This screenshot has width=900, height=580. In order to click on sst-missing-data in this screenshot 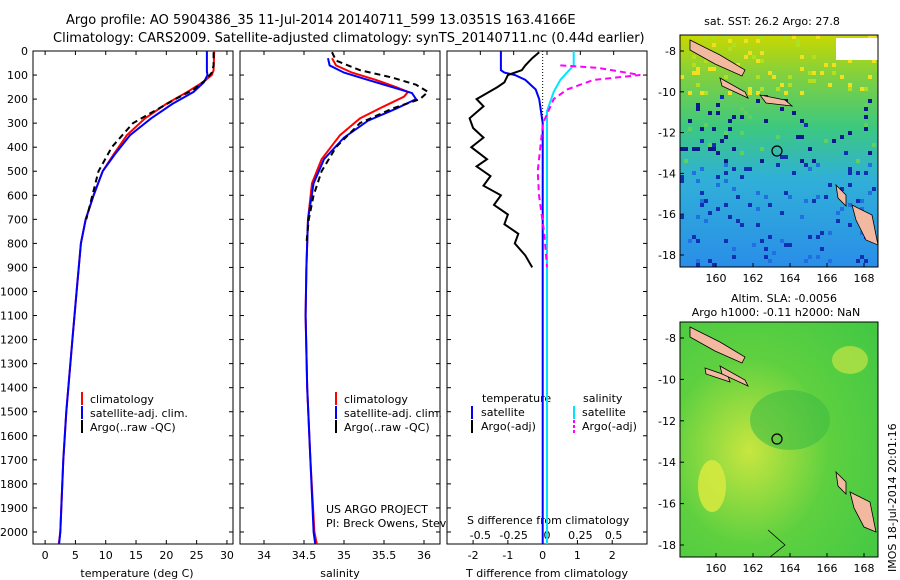, I will do `click(857, 49)`.